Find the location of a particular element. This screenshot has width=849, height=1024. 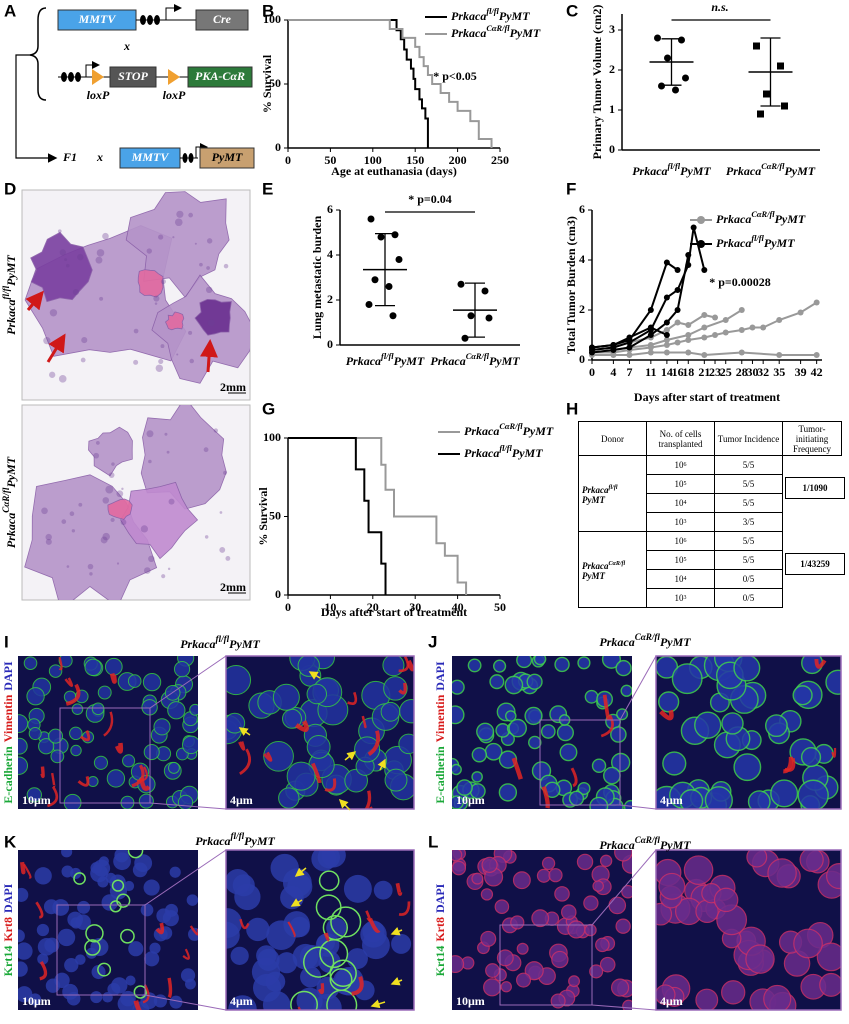

y-tick-label: 4 is located at coordinates (330, 254).